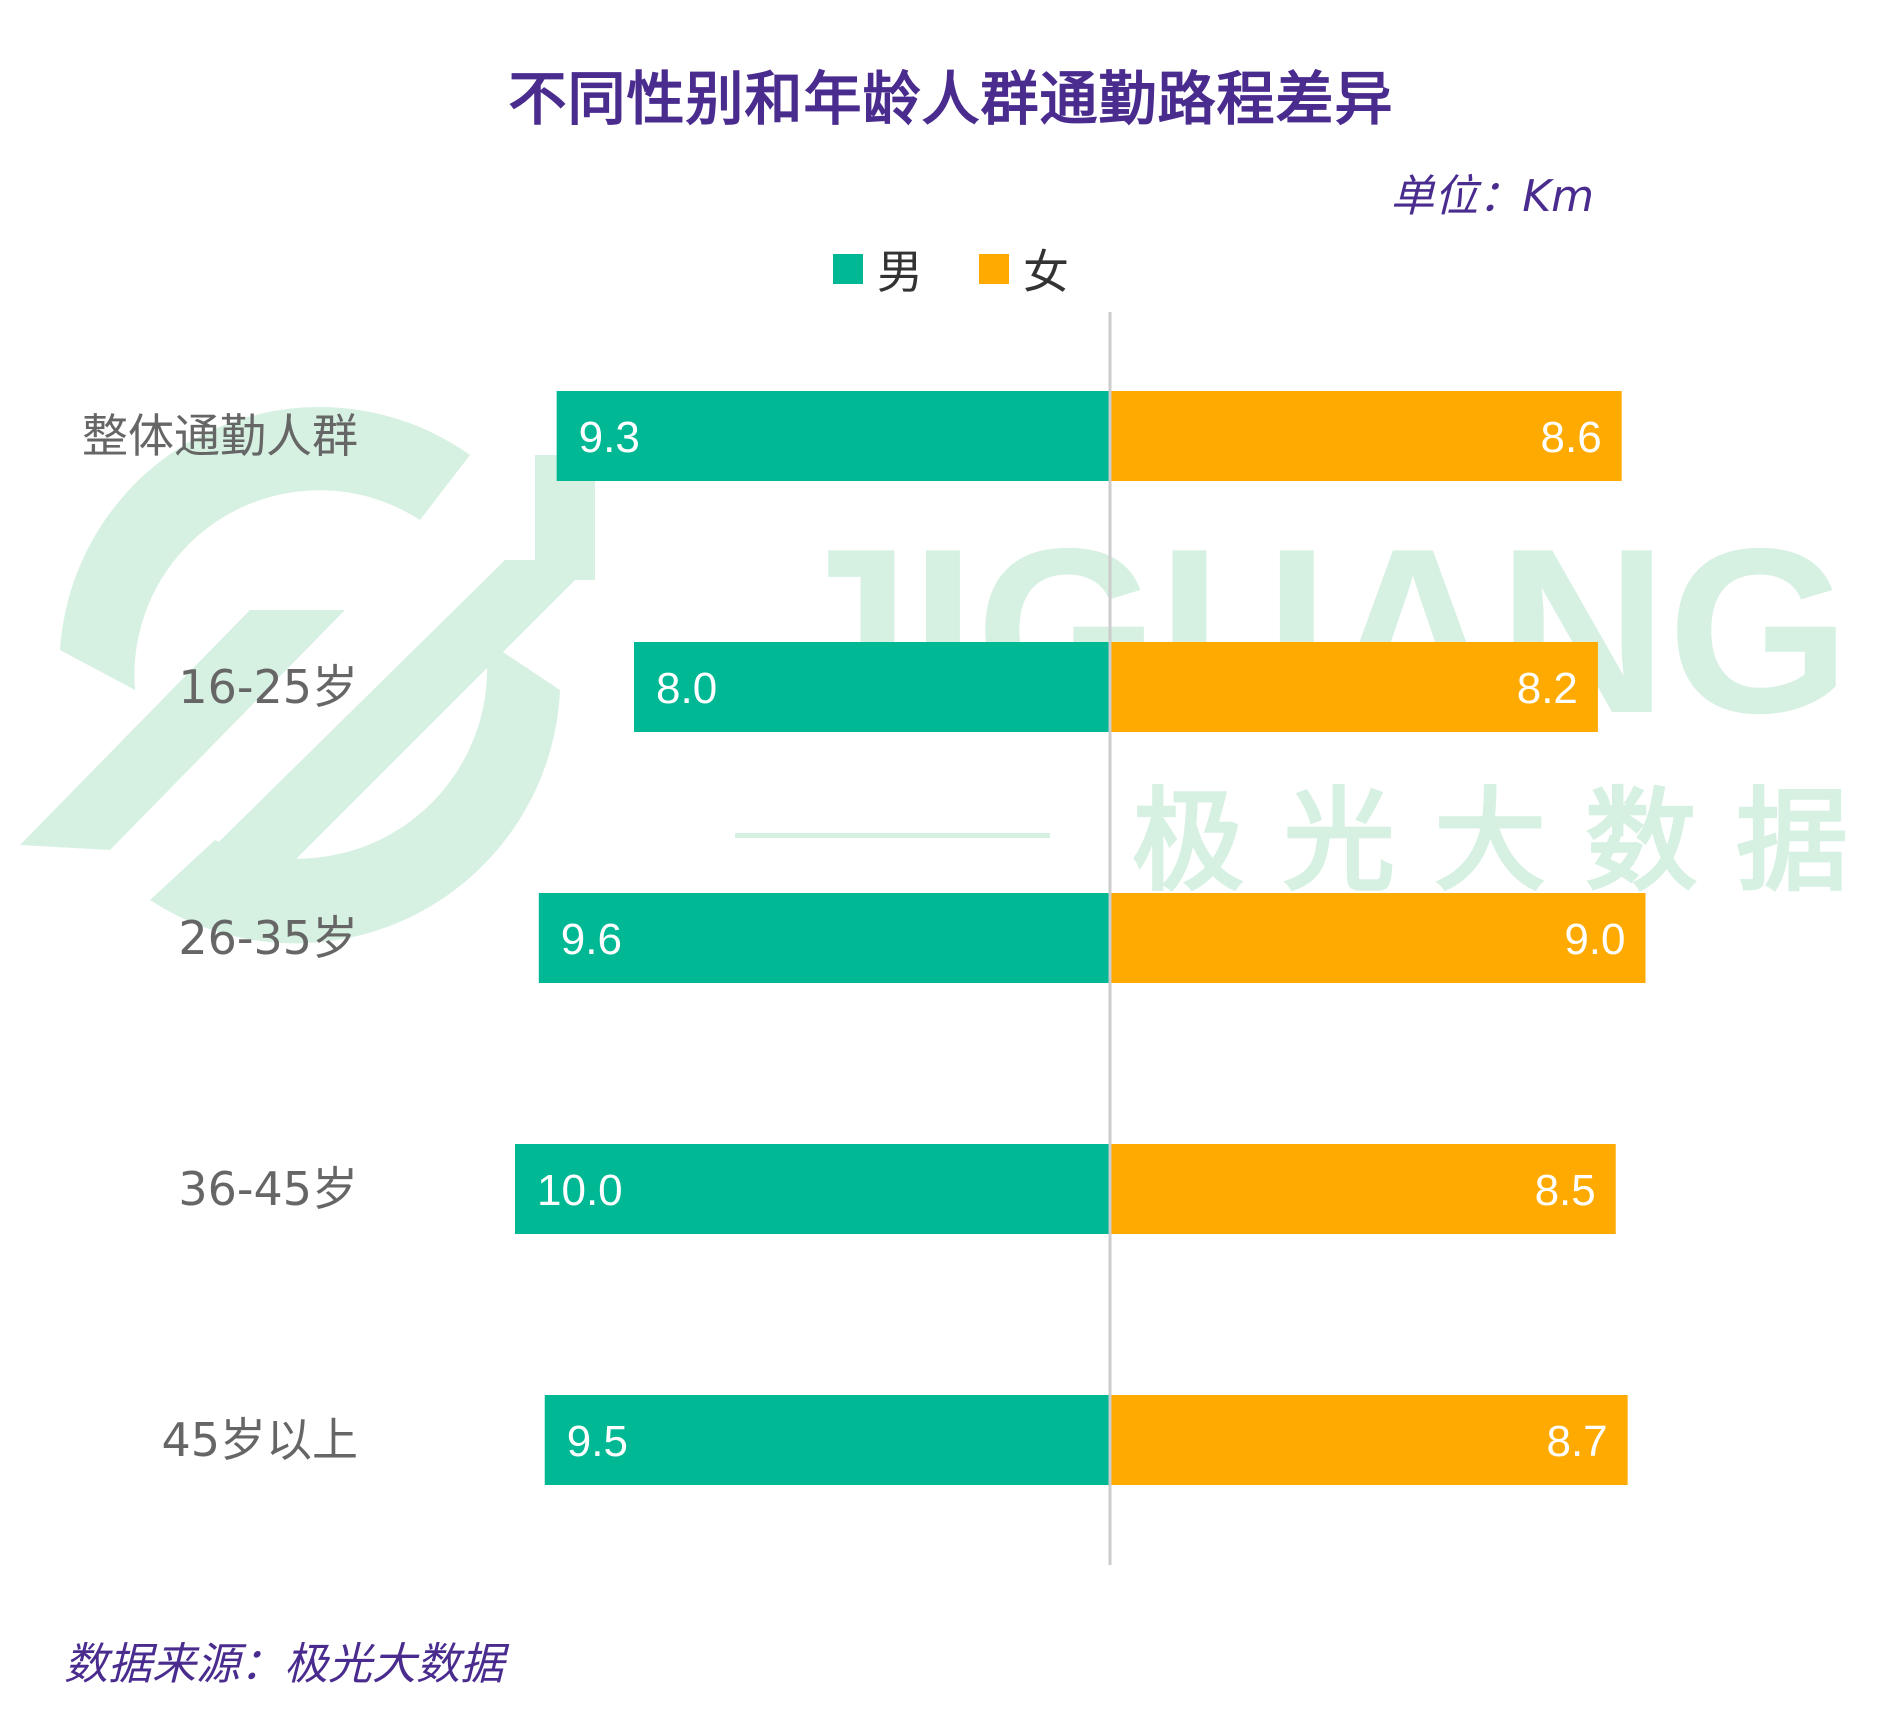 This screenshot has width=1902, height=1726. What do you see at coordinates (609, 437) in the screenshot?
I see `value-label-male-0: 9.3` at bounding box center [609, 437].